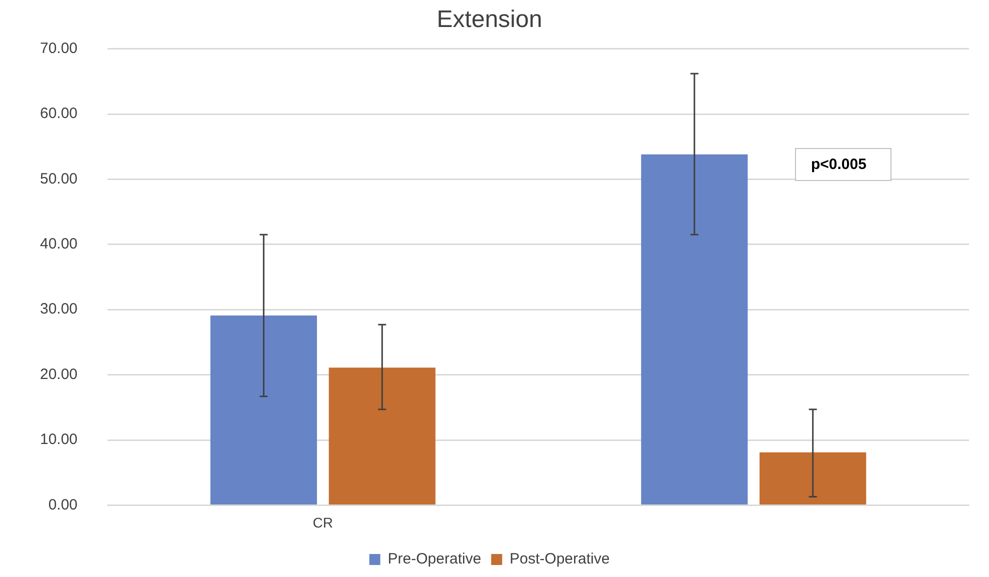 This screenshot has width=989, height=577. What do you see at coordinates (838, 165) in the screenshot?
I see `annotation: p<0.005` at bounding box center [838, 165].